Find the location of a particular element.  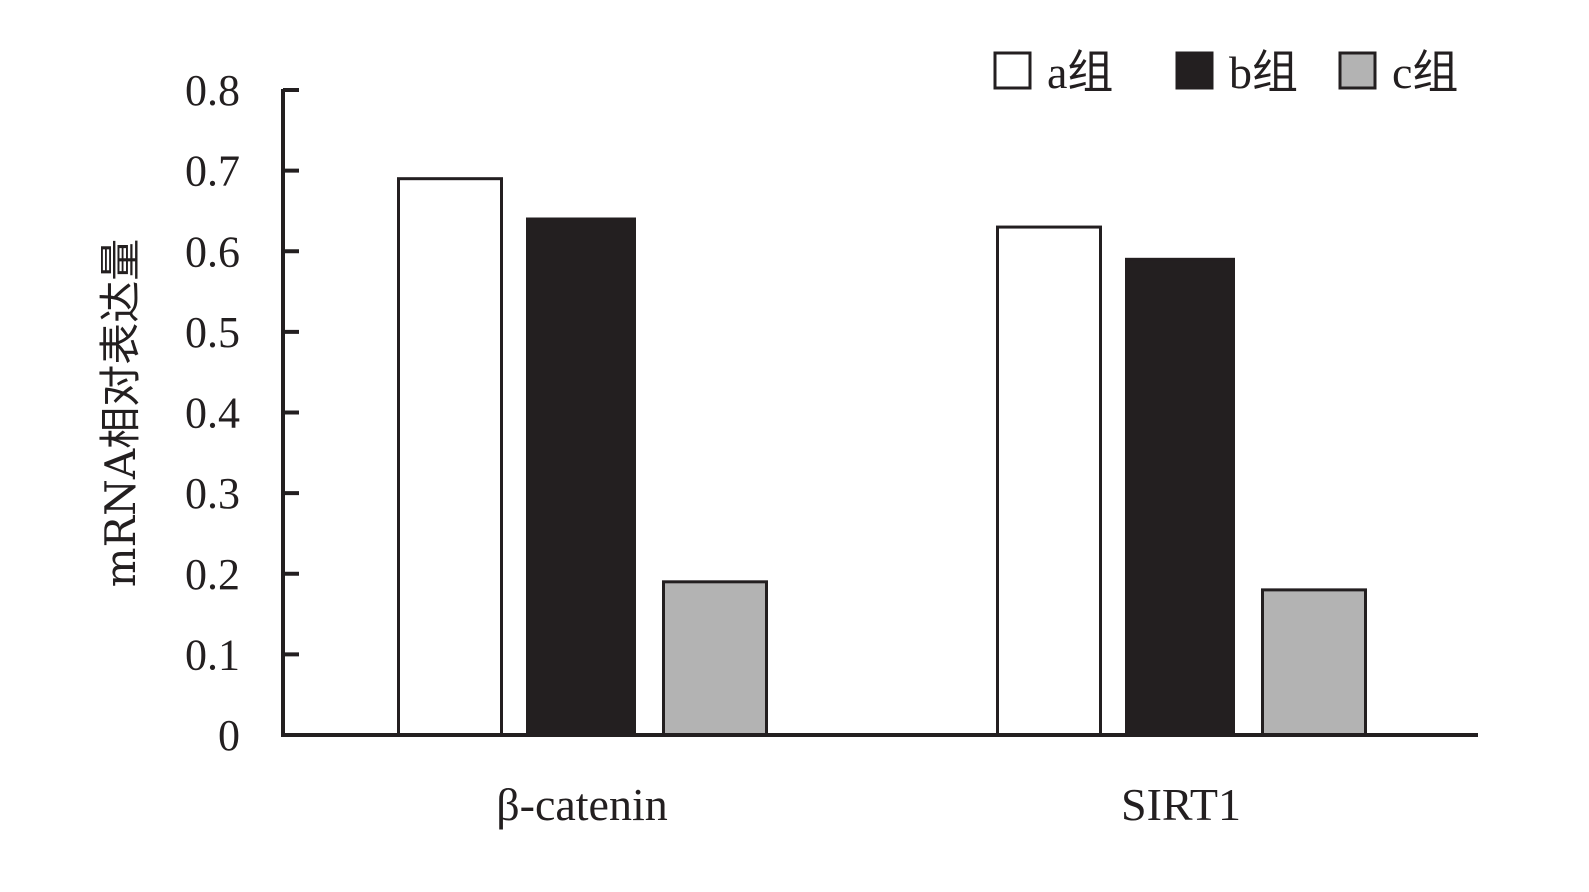

y-tick-label: 0 is located at coordinates (229, 735).